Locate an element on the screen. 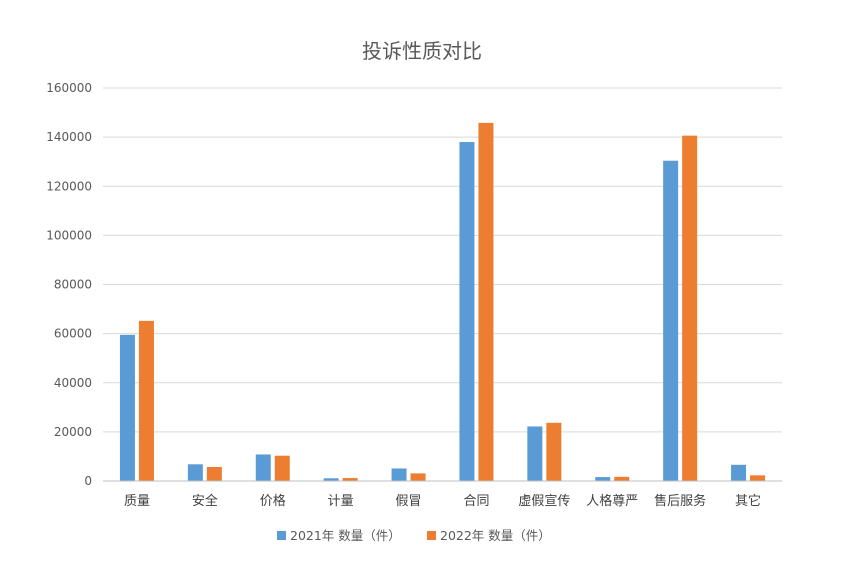 This screenshot has height=565, width=845. x-axis-ticks: 质量 安全 价格 计量 假冒 合同 虚假宣传 人格尊严 售后服务 其它 is located at coordinates (442, 501).